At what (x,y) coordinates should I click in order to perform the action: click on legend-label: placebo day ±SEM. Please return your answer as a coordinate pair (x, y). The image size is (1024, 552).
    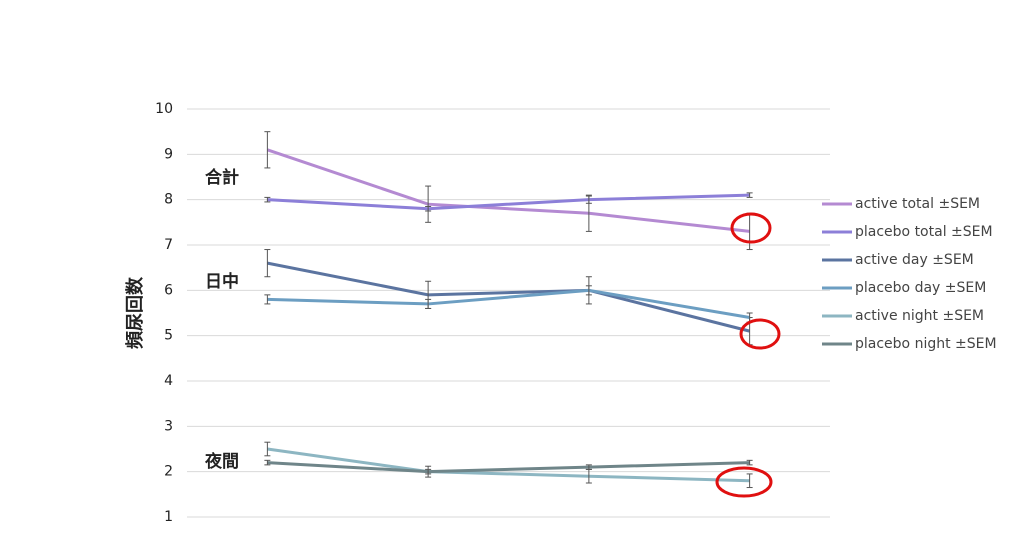
    Looking at the image, I should click on (920, 288).